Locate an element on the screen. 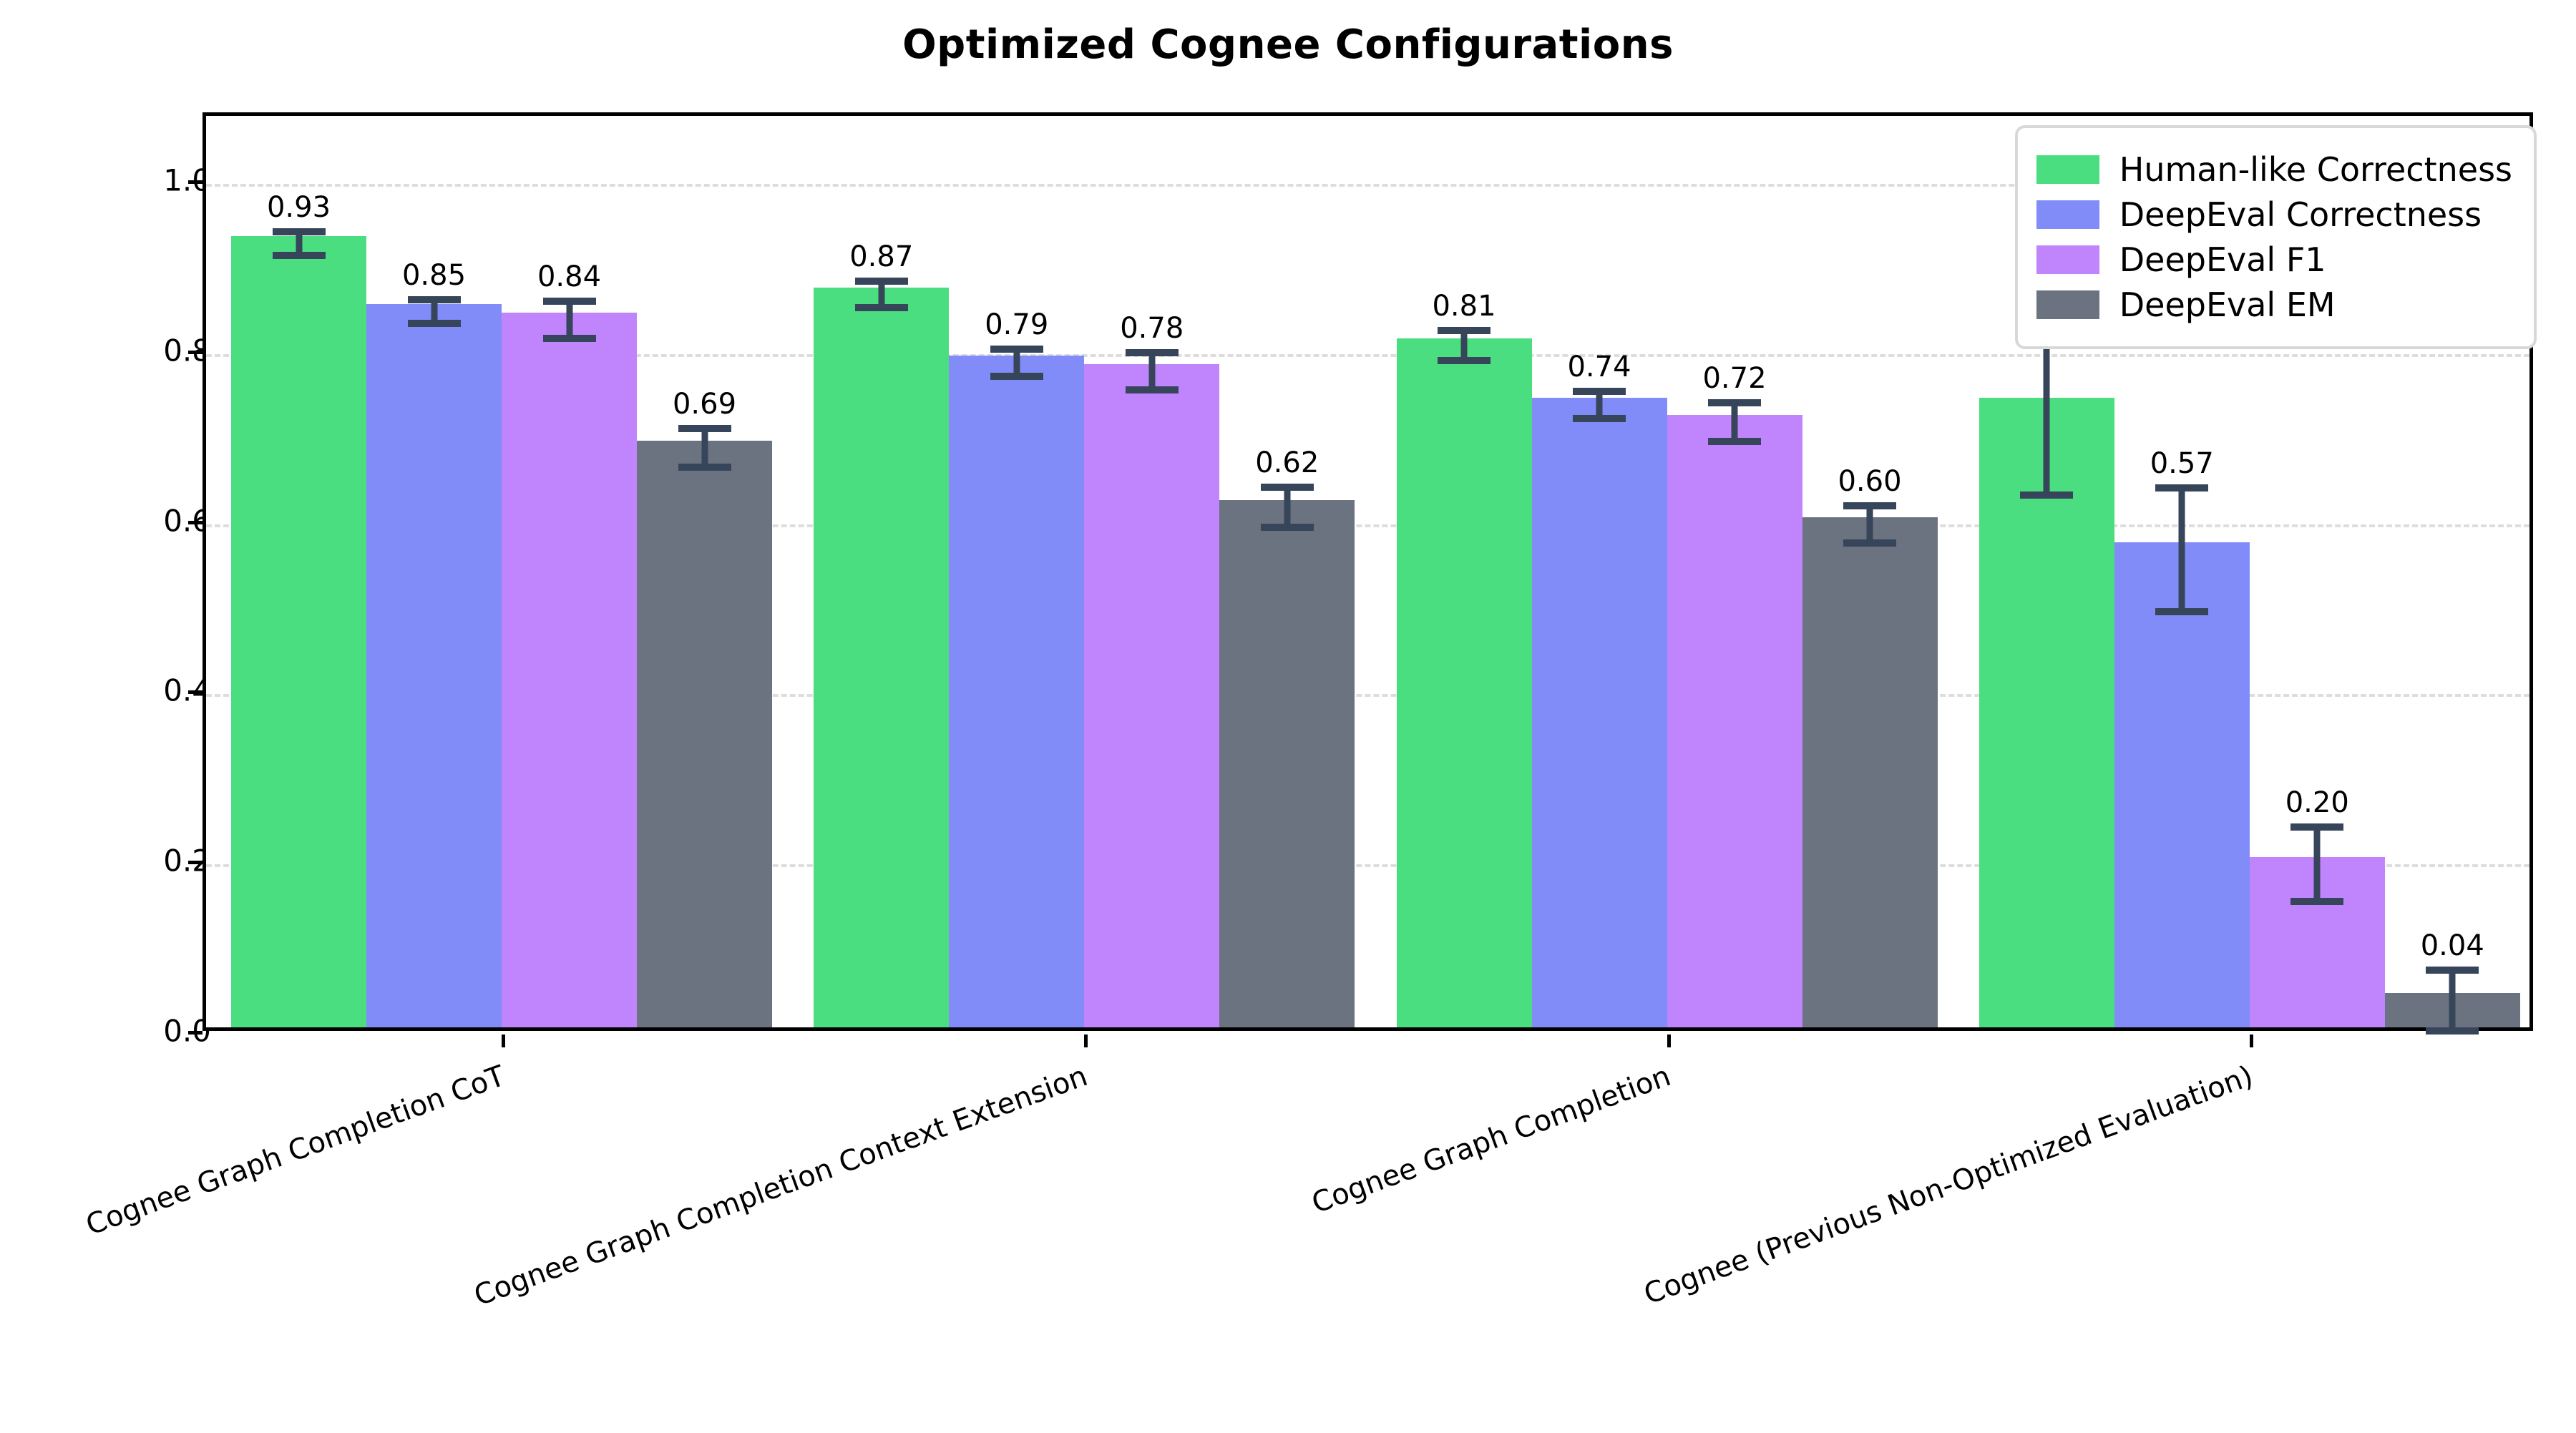 This screenshot has width=2576, height=1433. bar-value-label: 0.69 is located at coordinates (704, 404).